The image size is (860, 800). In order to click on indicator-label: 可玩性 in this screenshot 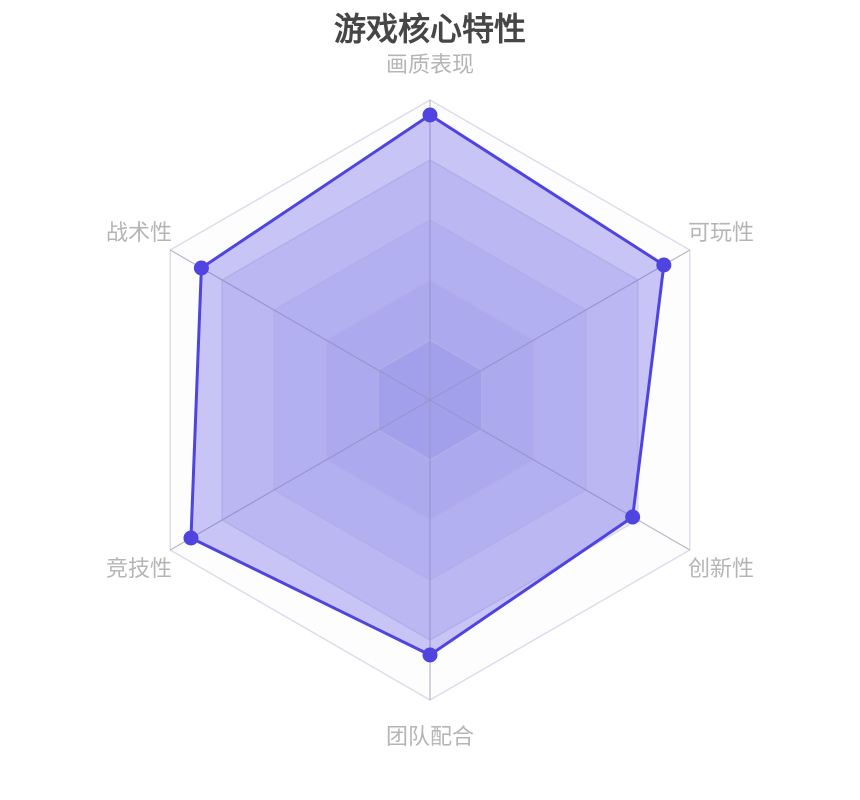, I will do `click(721, 233)`.